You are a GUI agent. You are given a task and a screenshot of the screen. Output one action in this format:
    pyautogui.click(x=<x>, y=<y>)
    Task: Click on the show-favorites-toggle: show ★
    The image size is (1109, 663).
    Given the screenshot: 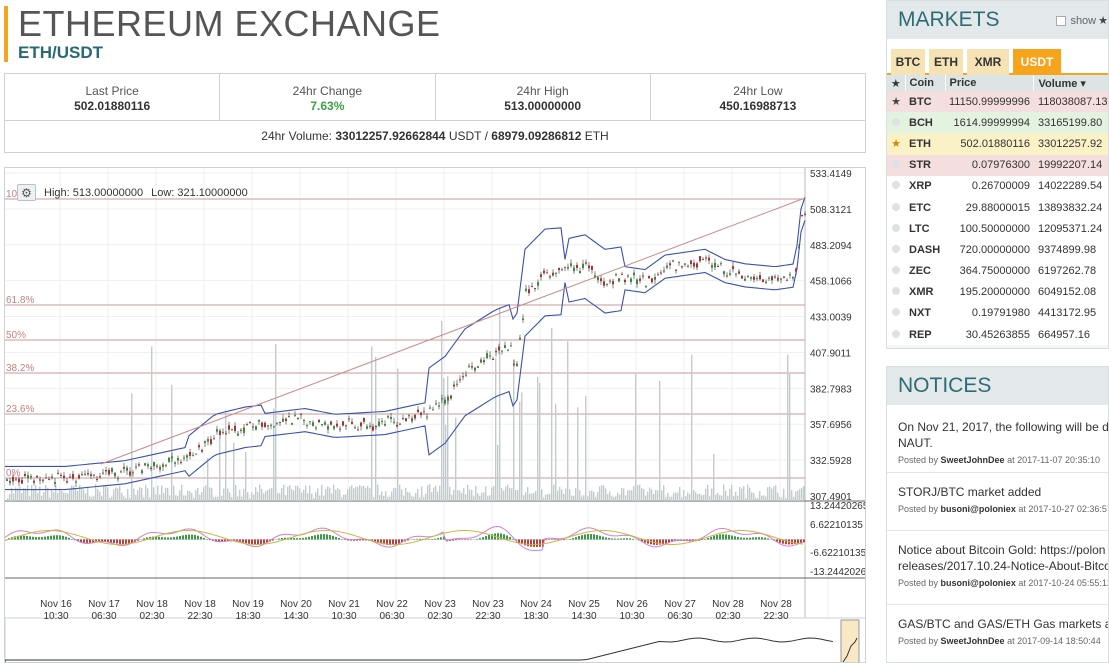 What is the action you would take?
    pyautogui.click(x=1082, y=20)
    